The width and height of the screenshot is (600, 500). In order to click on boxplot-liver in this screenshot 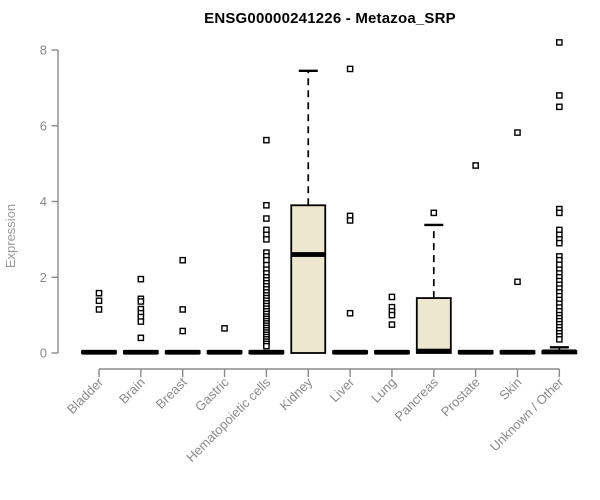, I will do `click(350, 210)`.